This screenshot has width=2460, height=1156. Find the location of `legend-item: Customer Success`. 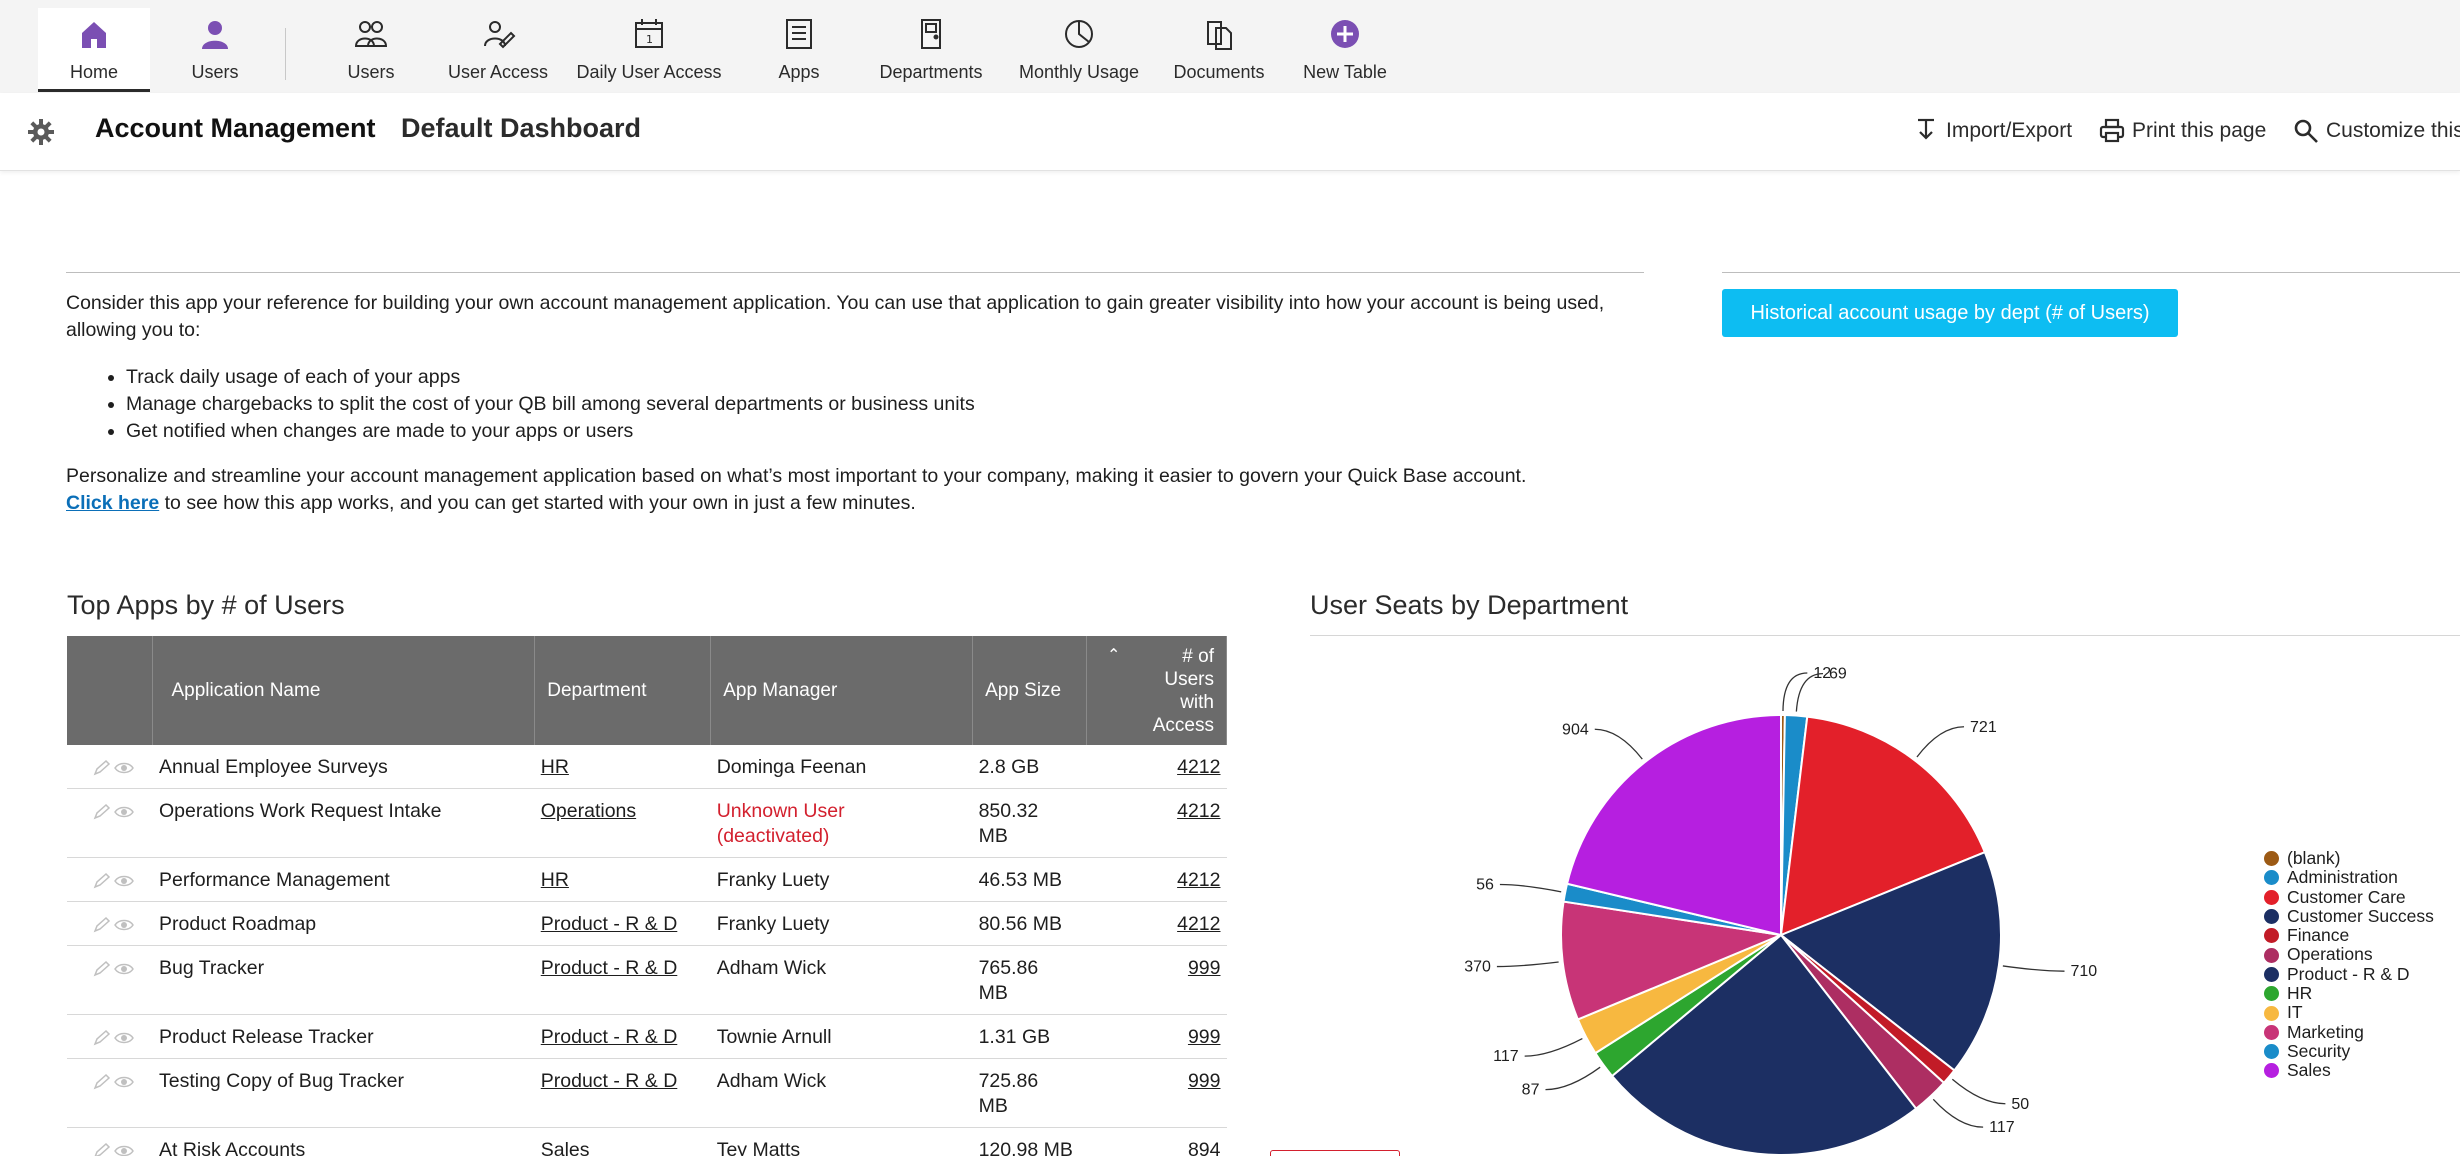

legend-item: Customer Success is located at coordinates (2349, 915).